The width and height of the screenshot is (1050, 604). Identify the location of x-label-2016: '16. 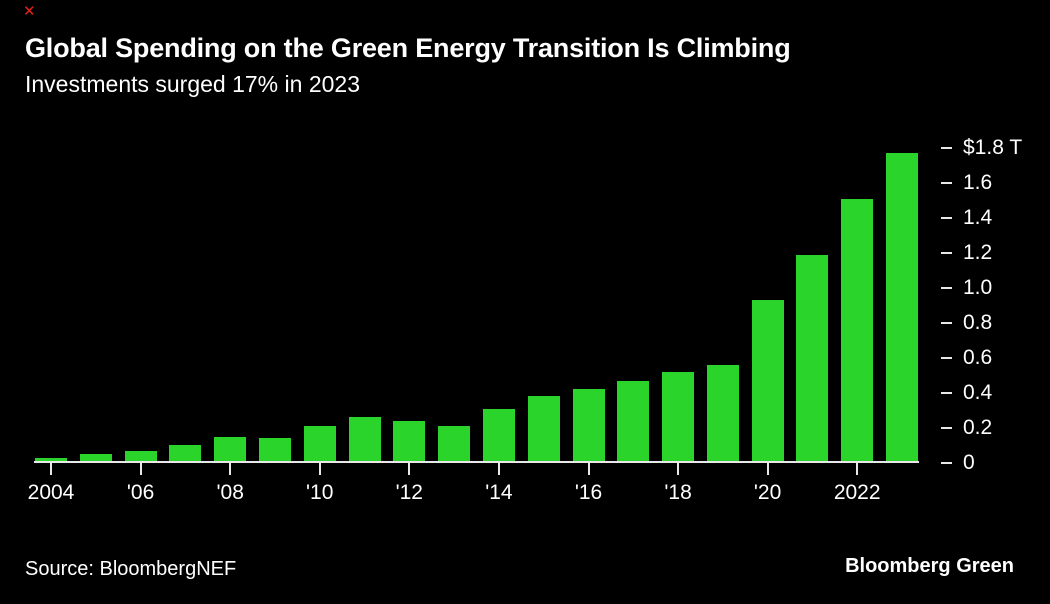
(588, 492).